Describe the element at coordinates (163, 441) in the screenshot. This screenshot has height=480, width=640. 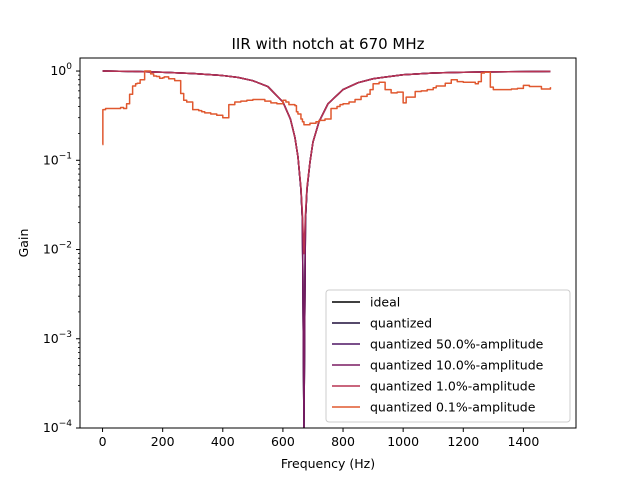
I see `x-tick-label: 200` at that location.